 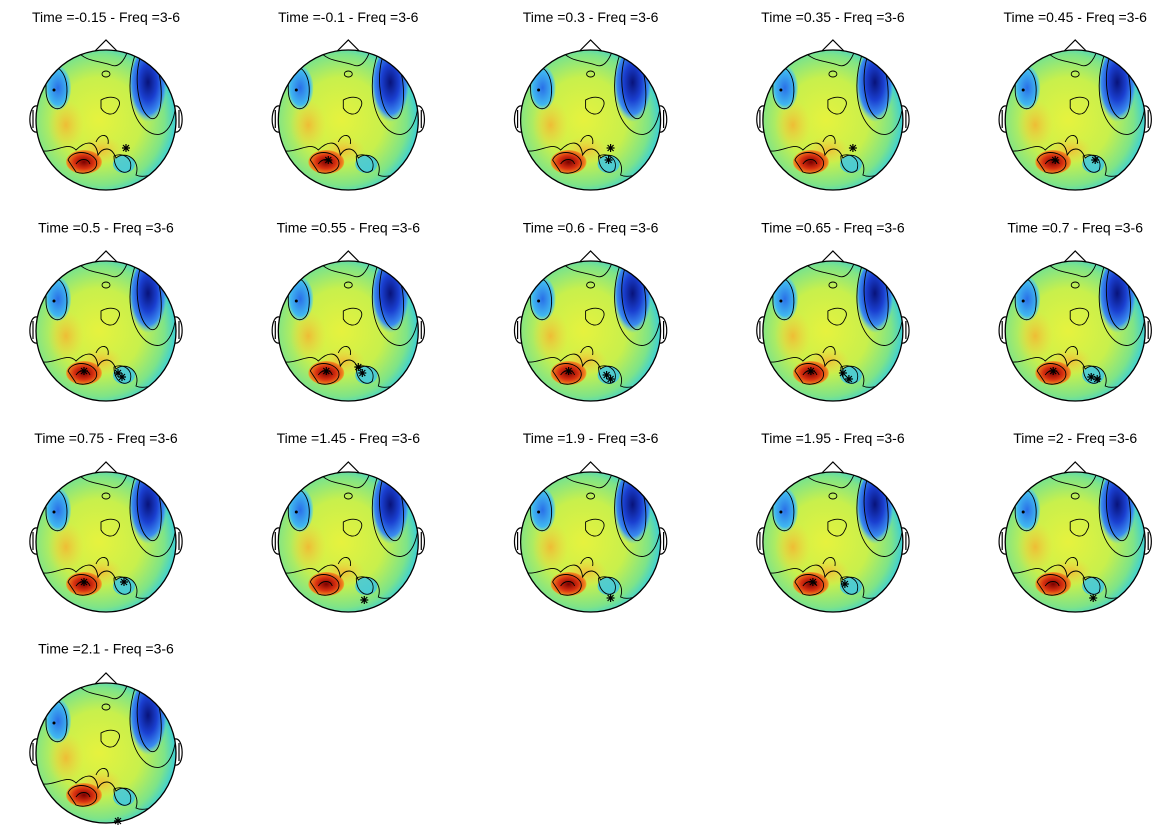 I want to click on topoplot-panel: Time =1.95 - Freq =3-6, so click(x=833, y=521).